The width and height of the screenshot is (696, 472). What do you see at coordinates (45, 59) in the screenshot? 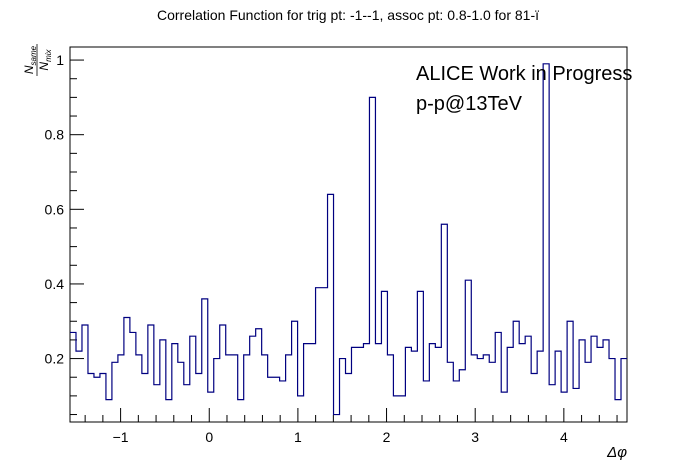
I see `y-label-denominator: Nmix` at bounding box center [45, 59].